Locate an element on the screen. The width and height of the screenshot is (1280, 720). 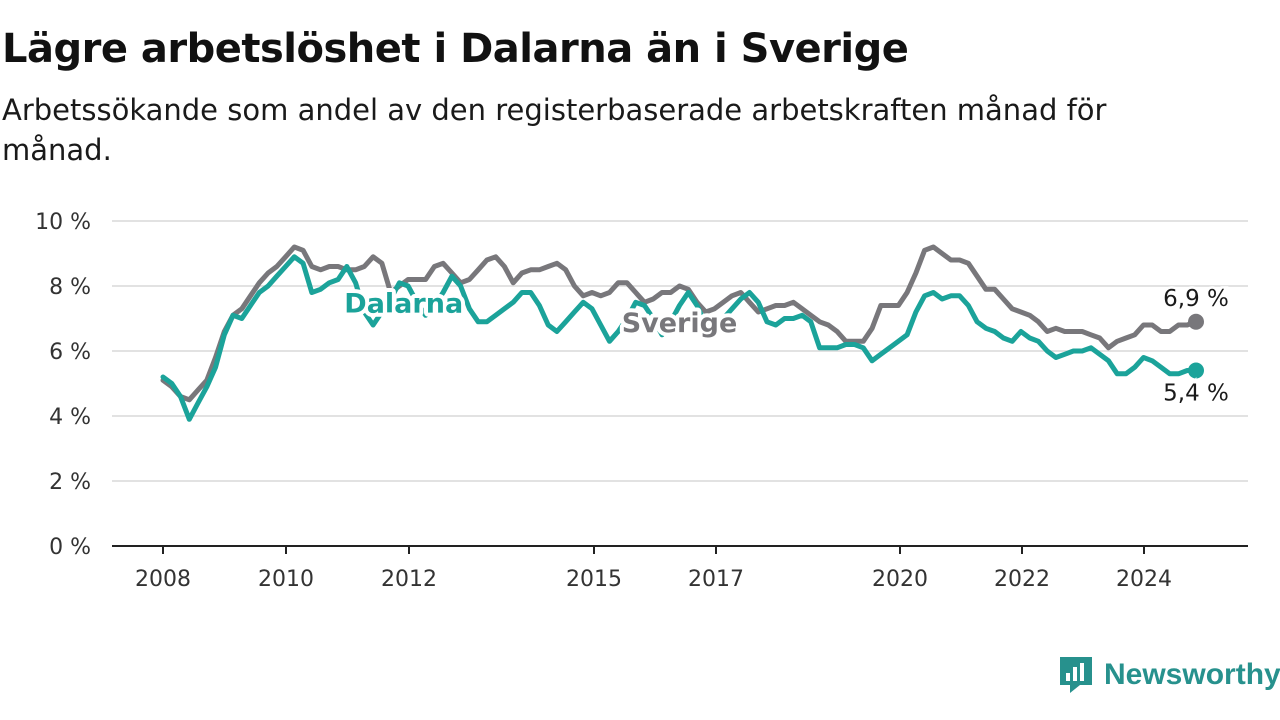
x-tick-label: 2010 is located at coordinates (286, 579).